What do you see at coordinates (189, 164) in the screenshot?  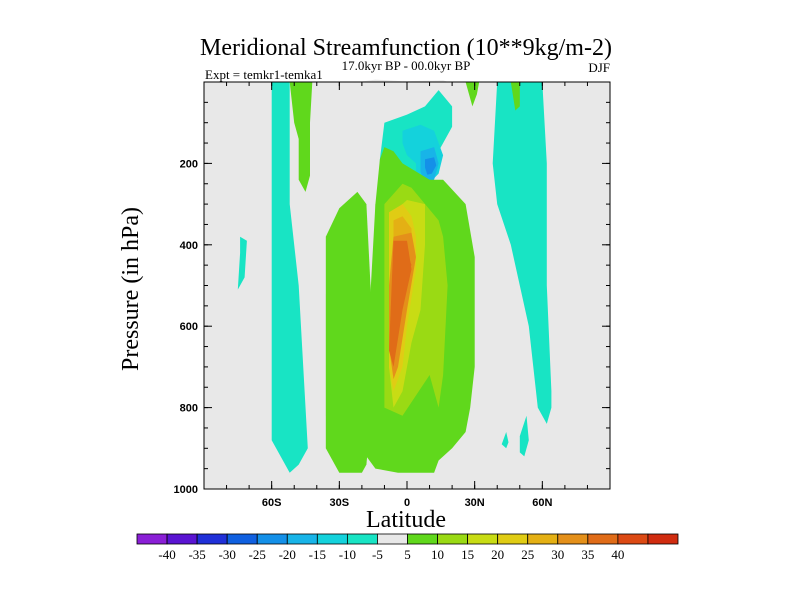 I see `y-tick-label: 200` at bounding box center [189, 164].